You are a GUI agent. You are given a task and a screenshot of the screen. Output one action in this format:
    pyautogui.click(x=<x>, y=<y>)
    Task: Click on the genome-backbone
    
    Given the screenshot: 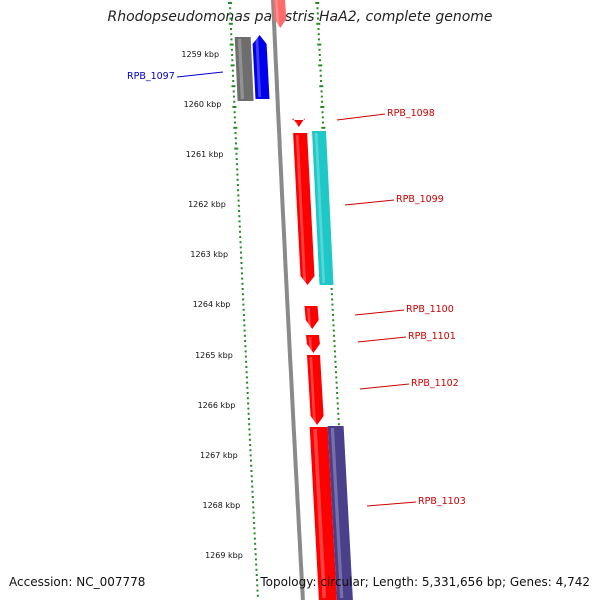 What is the action you would take?
    pyautogui.click(x=288, y=300)
    